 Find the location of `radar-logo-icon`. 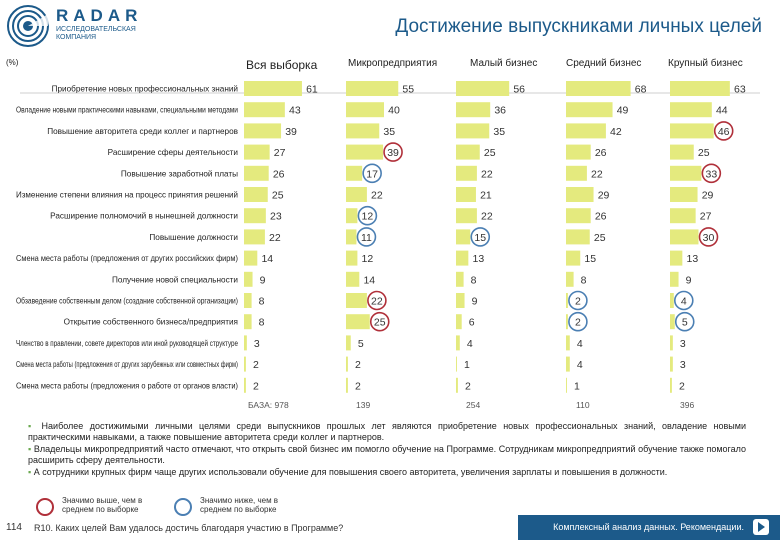

radar-logo-icon is located at coordinates (28, 26).